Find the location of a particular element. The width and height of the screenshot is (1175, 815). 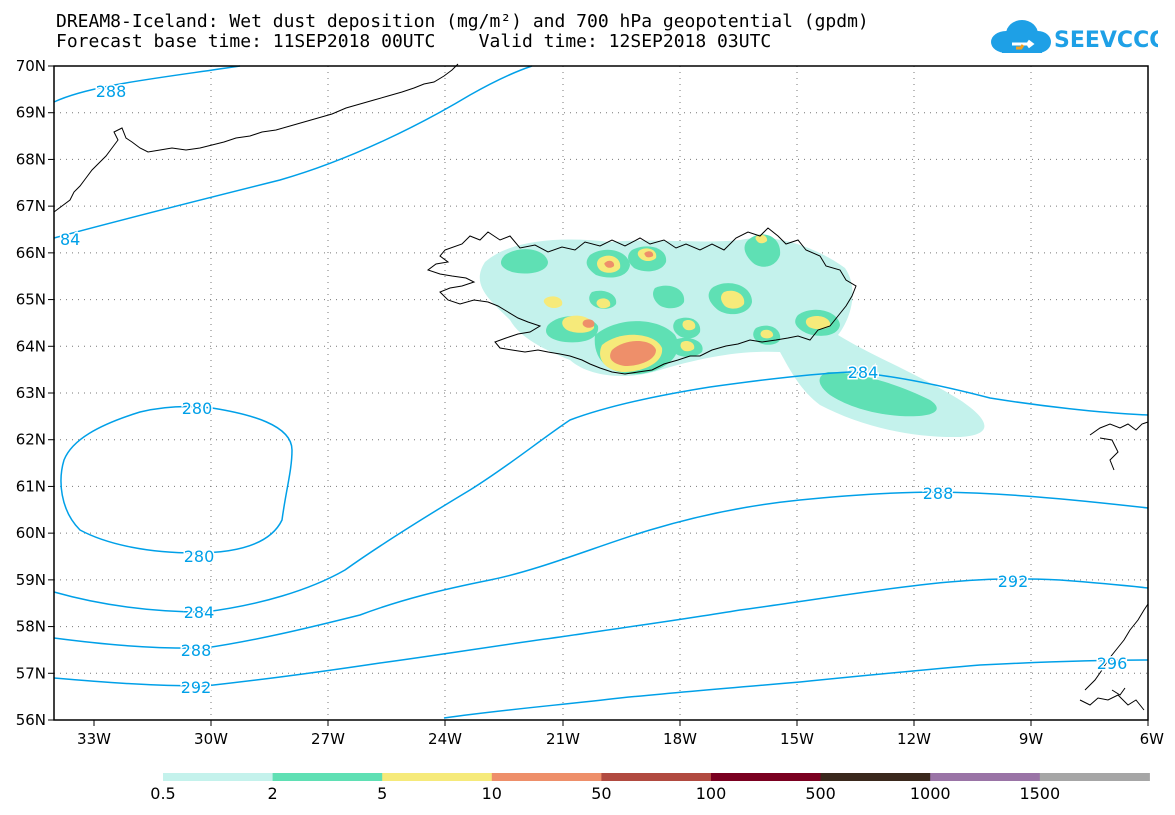

colorbar-label: 1500 is located at coordinates (1039, 793).